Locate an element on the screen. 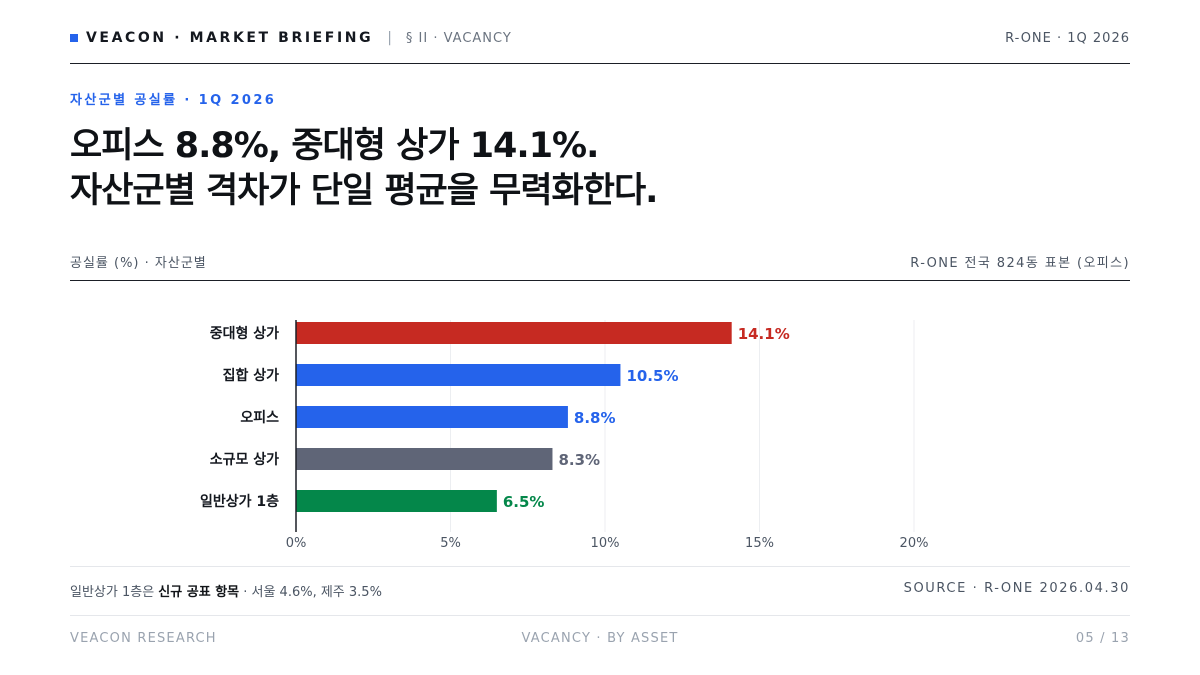 This screenshot has height=675, width=1200. x-tick-label-3: 15% is located at coordinates (759, 543).